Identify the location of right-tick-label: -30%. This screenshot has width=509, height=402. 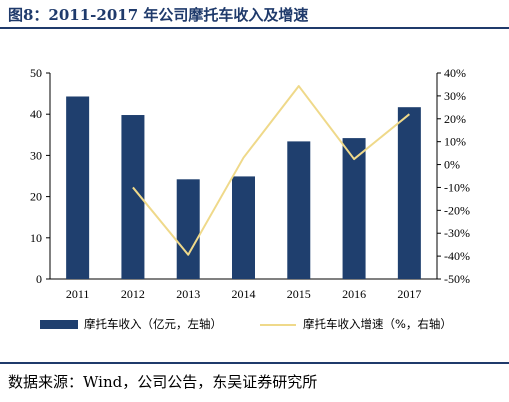
(457, 233).